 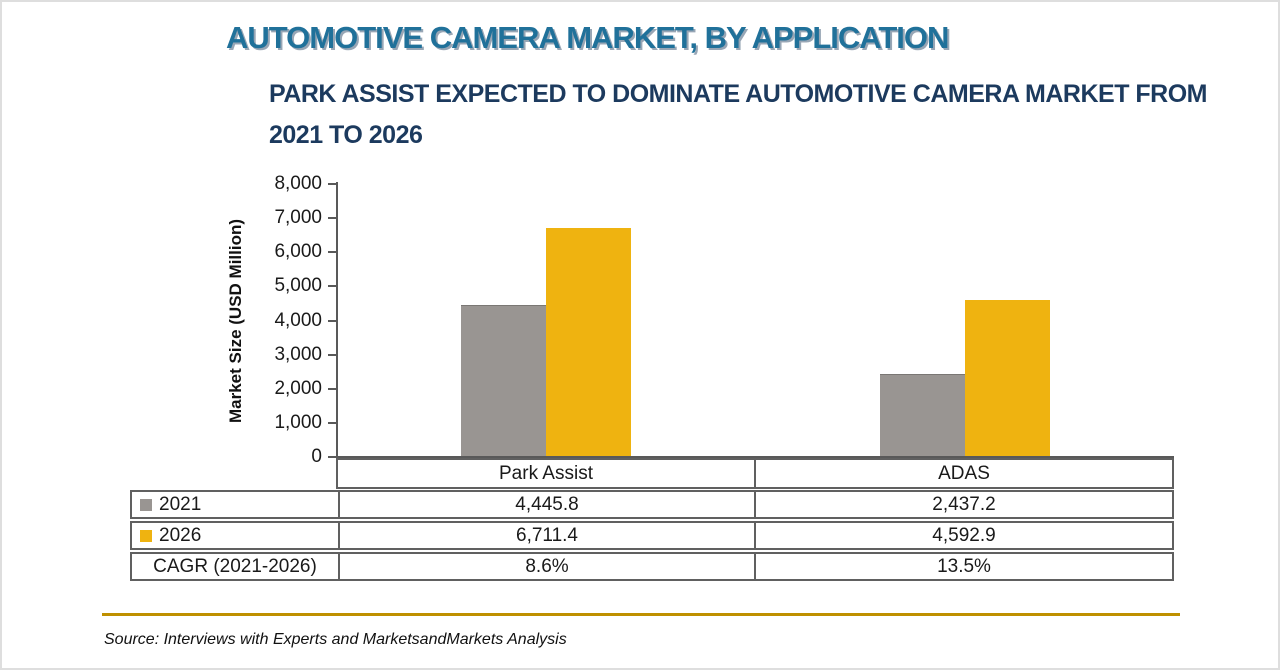 I want to click on row-label-cell-cagr: CAGR (2021-2026), so click(x=236, y=566).